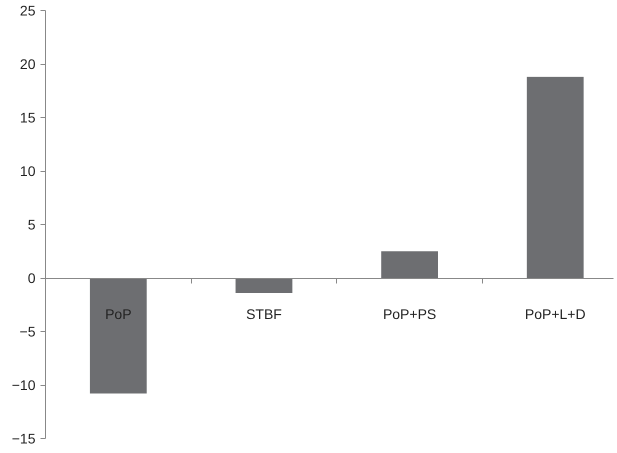 This screenshot has width=617, height=453. What do you see at coordinates (28, 64) in the screenshot?
I see `y-tick-label: 20` at bounding box center [28, 64].